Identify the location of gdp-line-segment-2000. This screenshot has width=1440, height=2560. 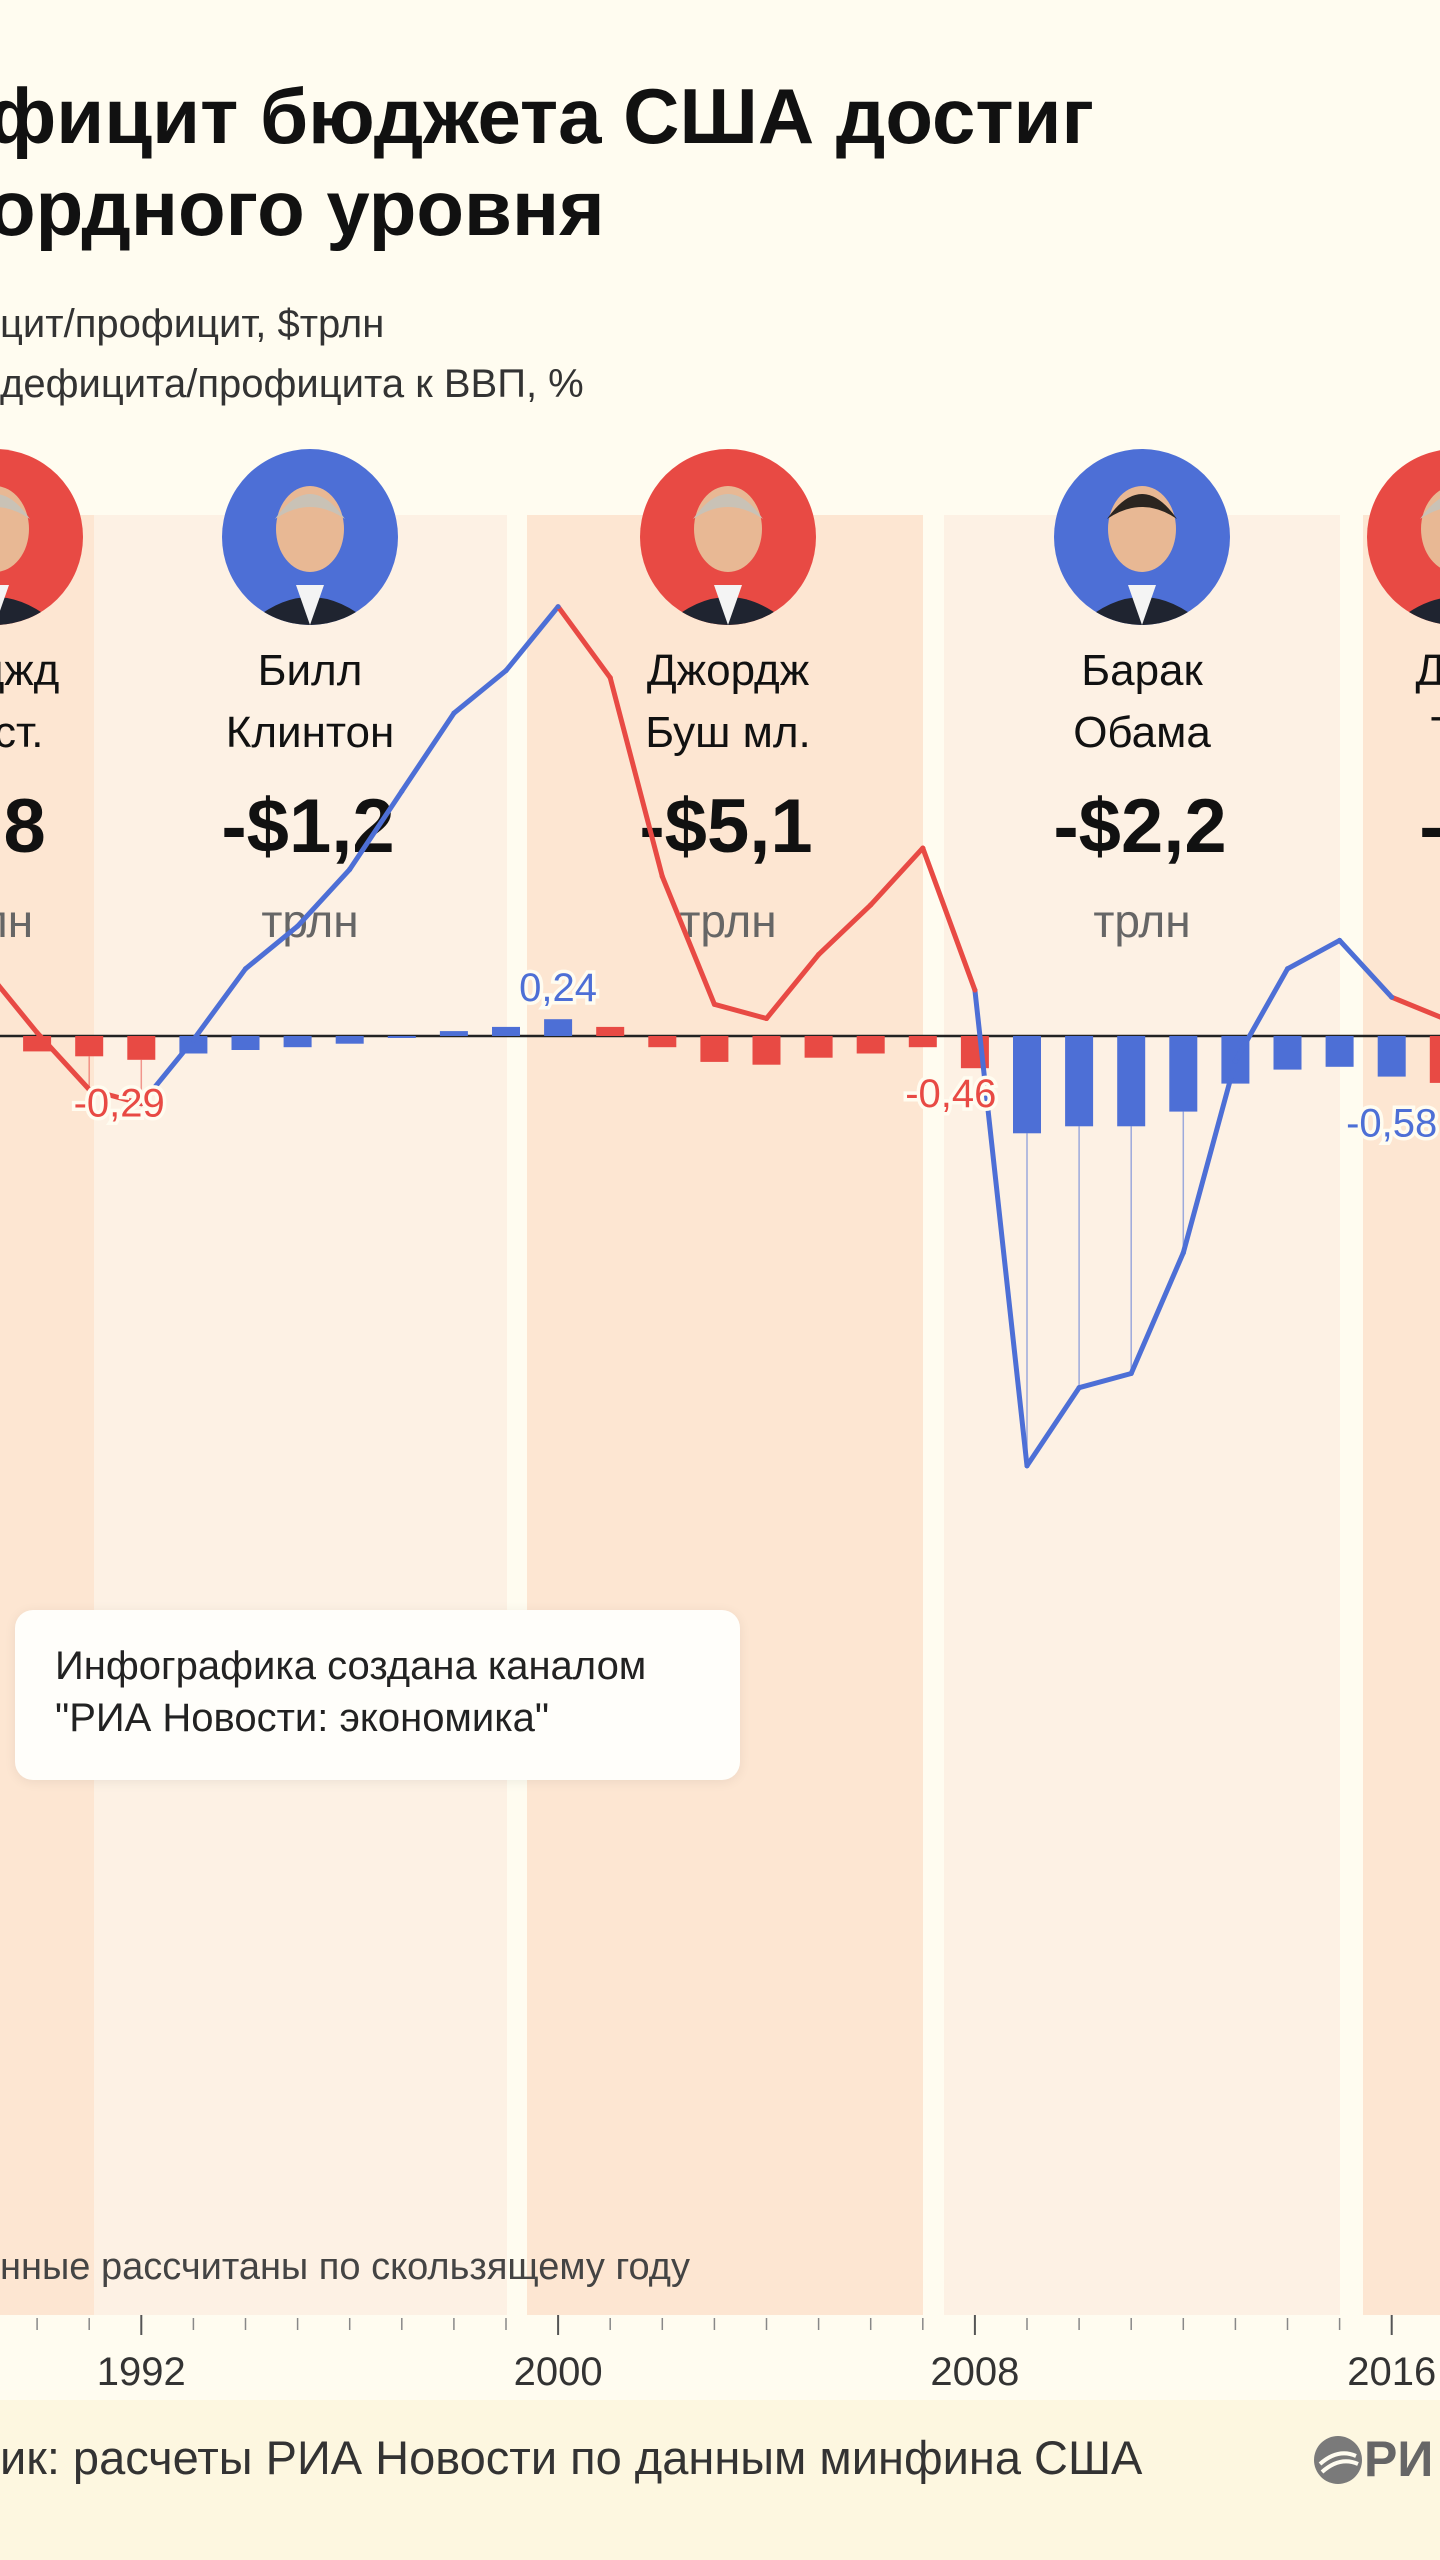
(584, 642).